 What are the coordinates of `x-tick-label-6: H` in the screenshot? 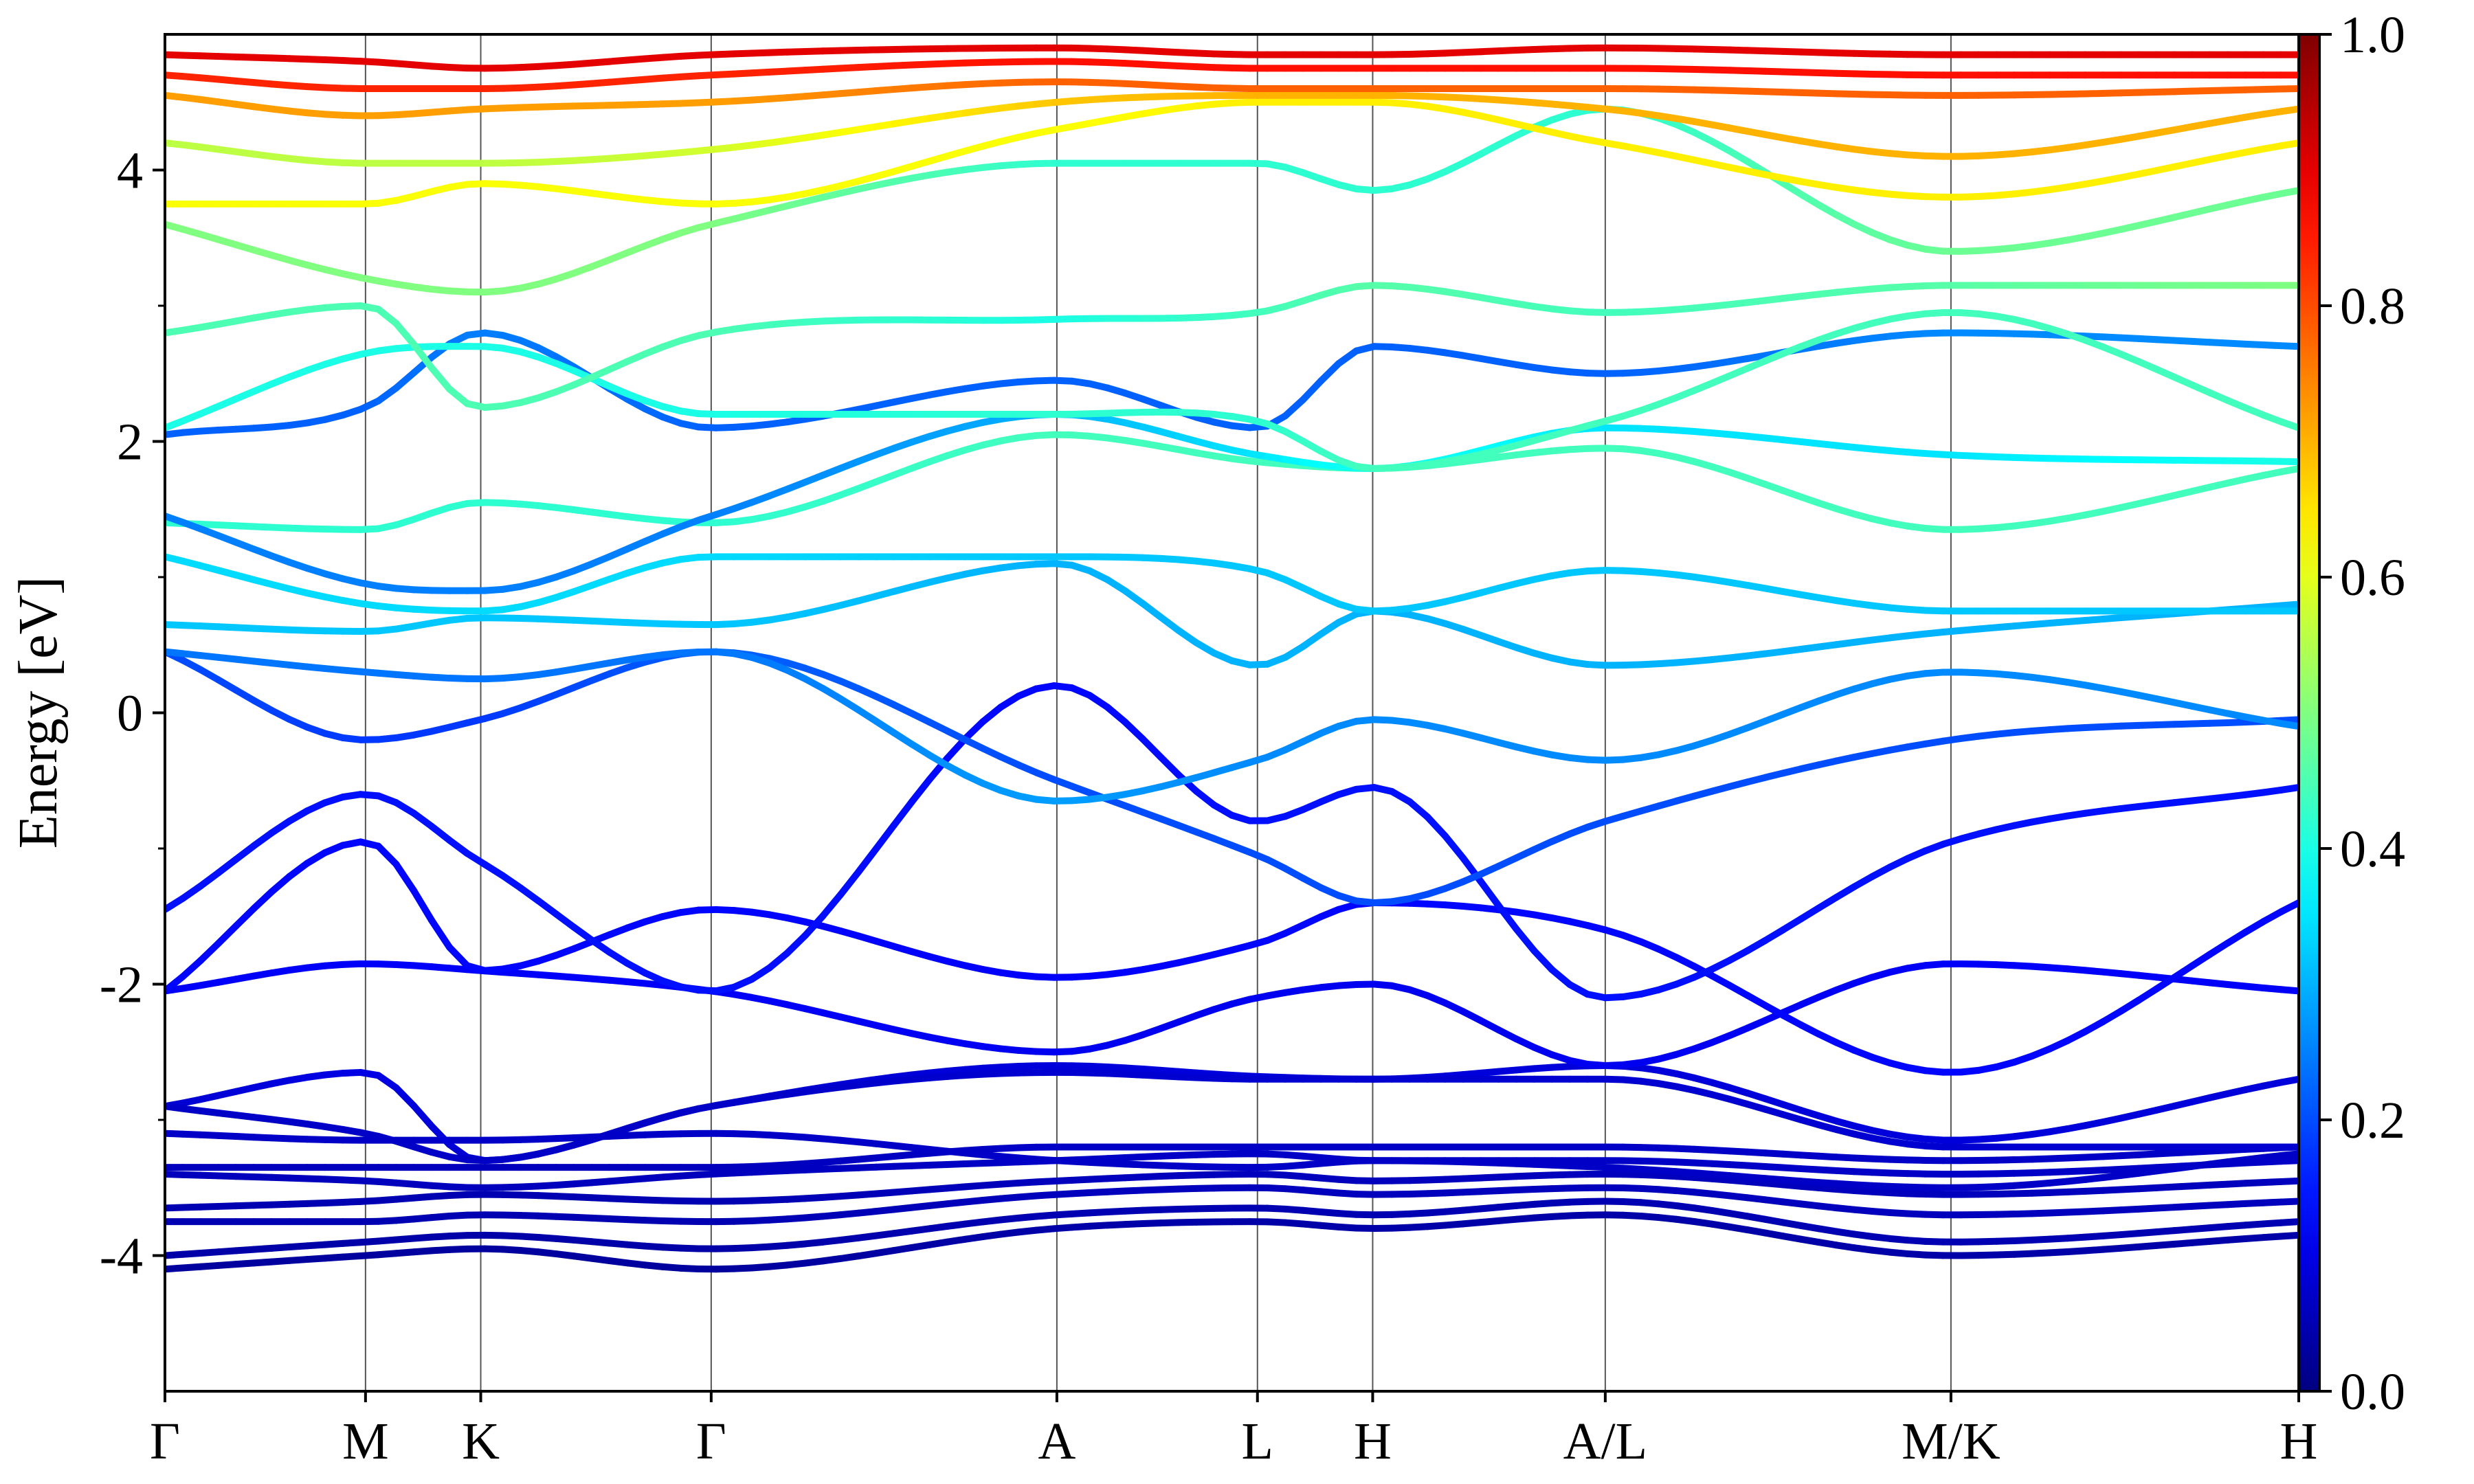 It's located at (1373, 1441).